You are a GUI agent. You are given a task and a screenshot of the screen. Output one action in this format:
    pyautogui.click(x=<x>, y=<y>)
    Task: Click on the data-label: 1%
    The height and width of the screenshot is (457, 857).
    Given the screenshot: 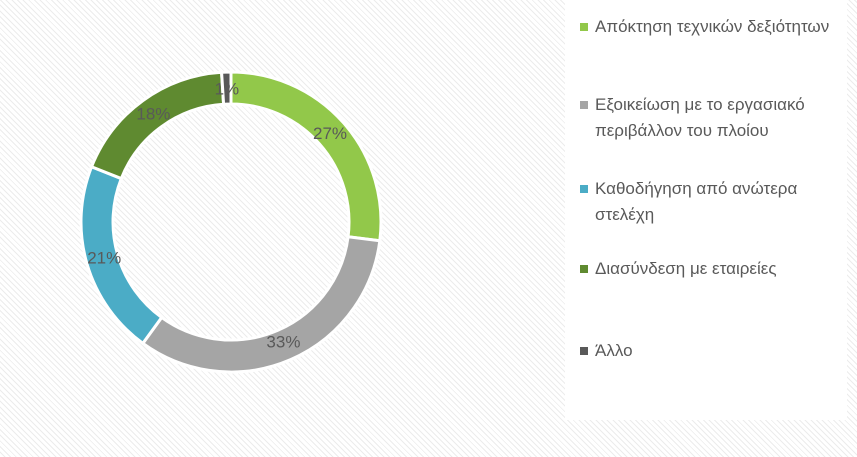 What is the action you would take?
    pyautogui.click(x=227, y=89)
    